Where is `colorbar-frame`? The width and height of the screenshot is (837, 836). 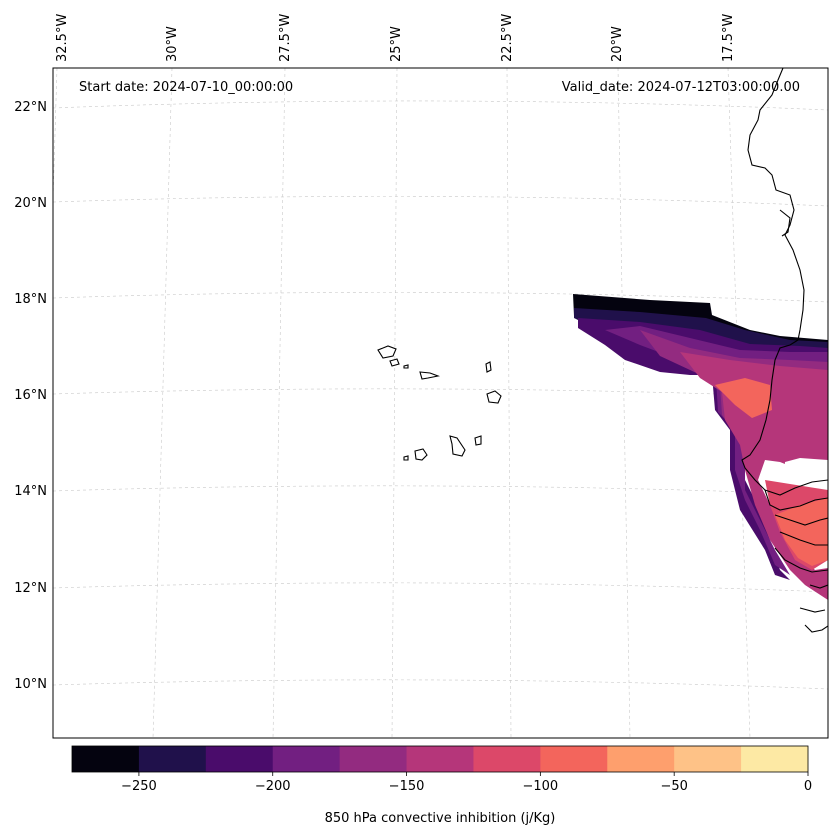
colorbar-frame is located at coordinates (440, 759).